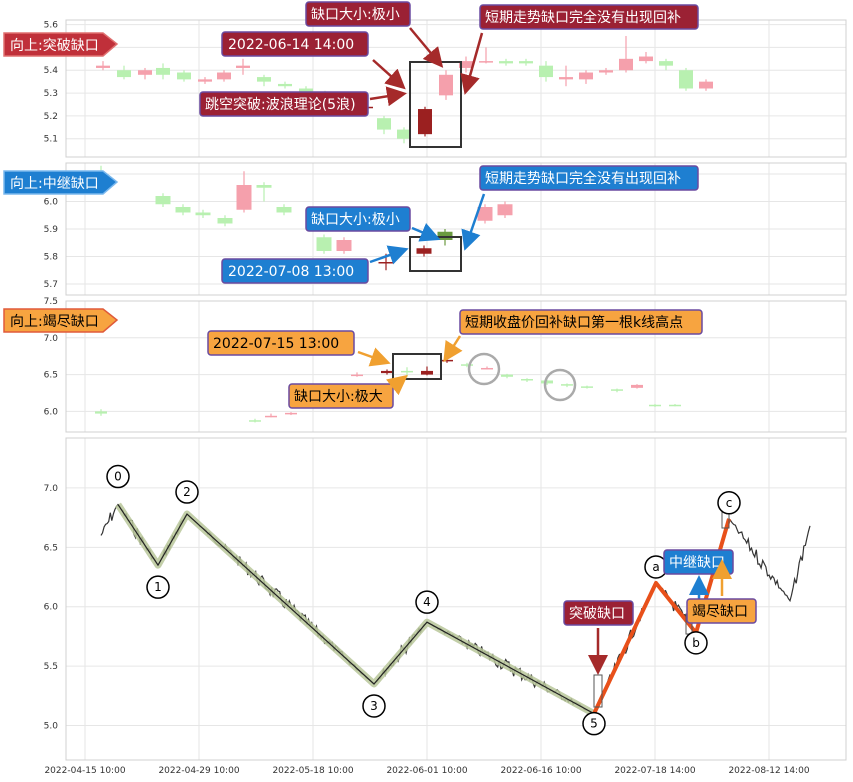  I want to click on wave-point-label: 3, so click(374, 706).